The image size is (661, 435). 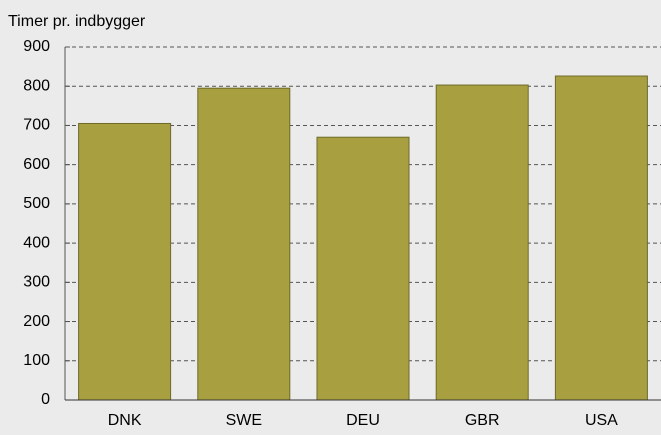 I want to click on y-axis-label: Timer pr. indbygger, so click(x=77, y=21).